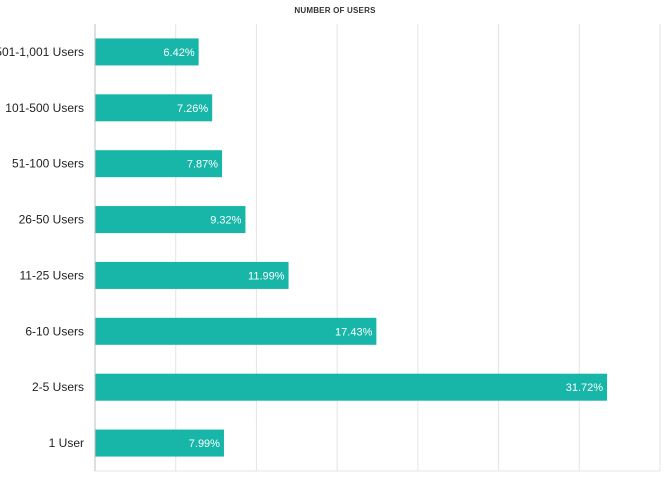  I want to click on bar-value-label: 9.32%, so click(225, 221).